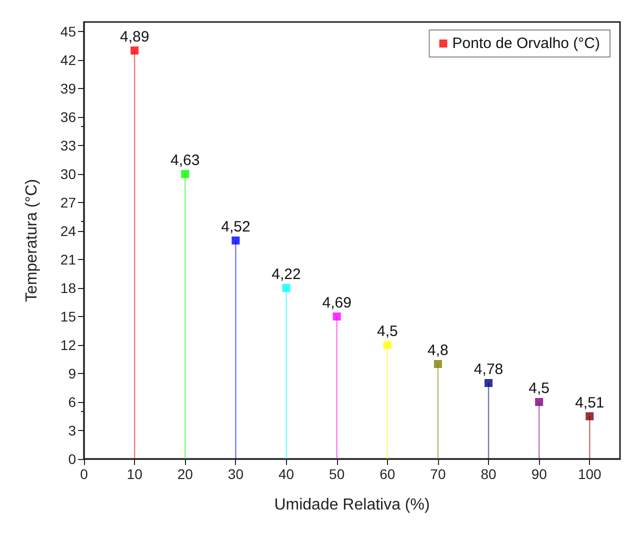  What do you see at coordinates (488, 474) in the screenshot?
I see `x-tick-label: 80` at bounding box center [488, 474].